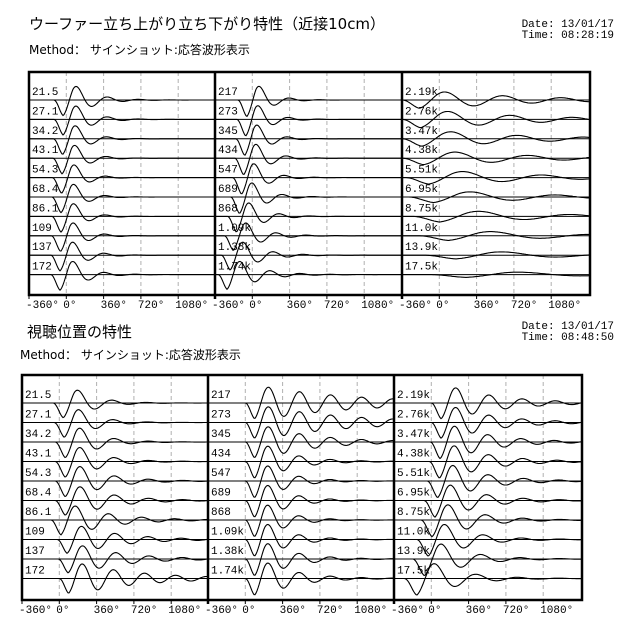  I want to click on row-frequency-label: 4.38k, so click(421, 151).